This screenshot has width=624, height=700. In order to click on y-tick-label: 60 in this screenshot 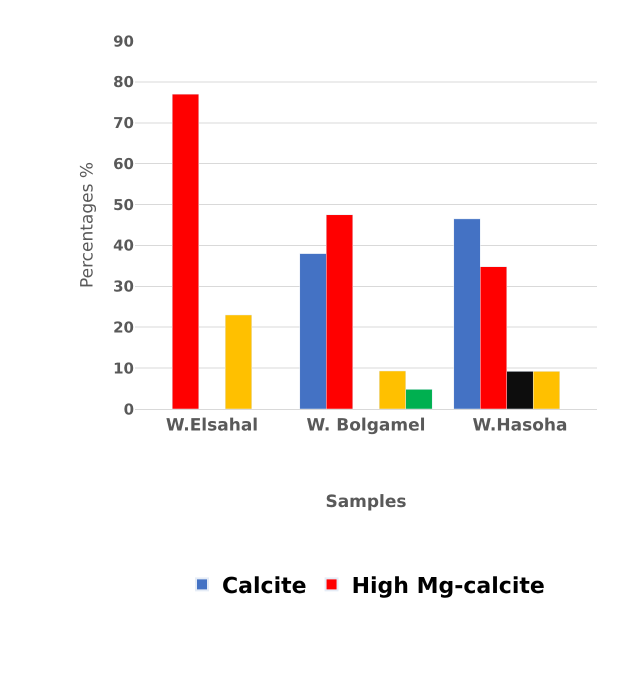, I will do `click(123, 163)`.